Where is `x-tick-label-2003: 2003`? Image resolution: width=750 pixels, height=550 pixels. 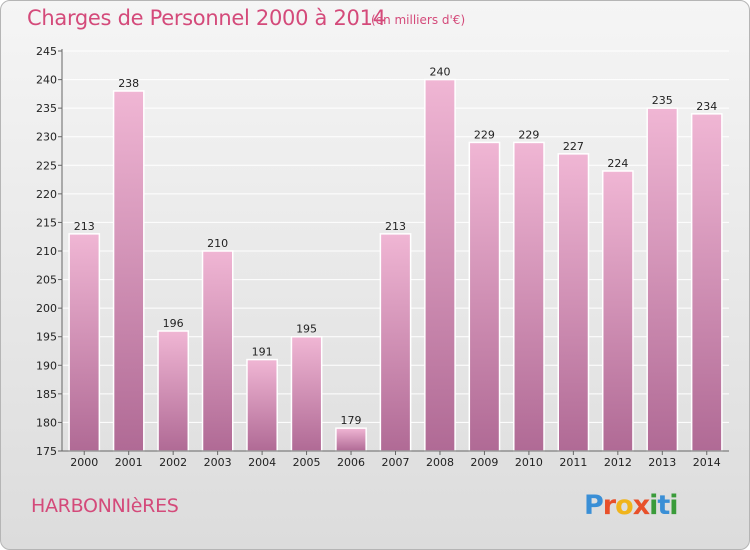 x-tick-label-2003: 2003 is located at coordinates (218, 462).